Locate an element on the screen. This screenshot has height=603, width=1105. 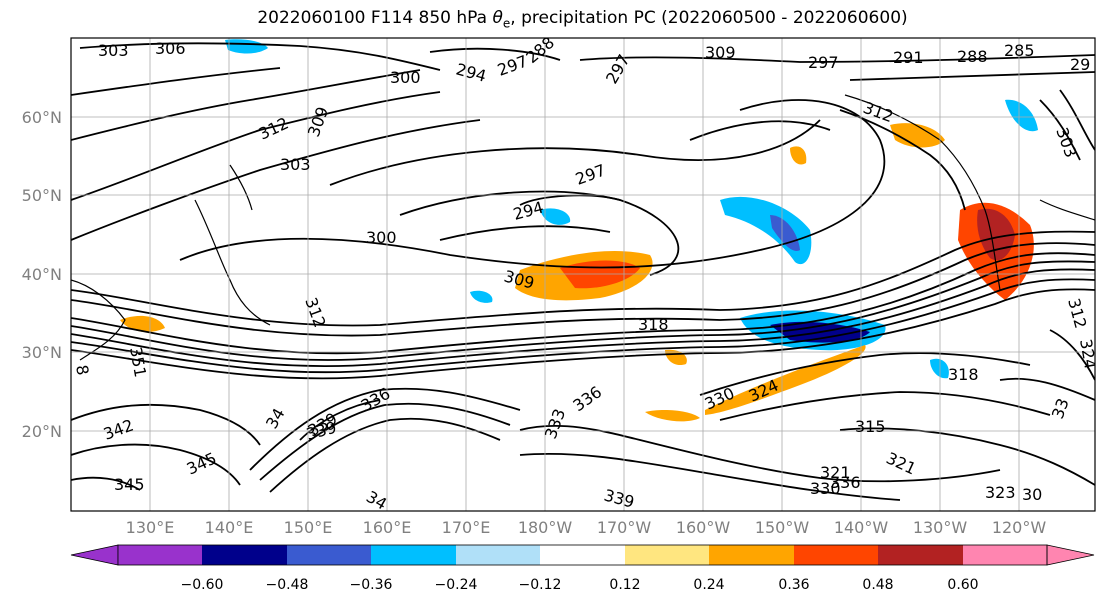
theta-symbol: θ is located at coordinates (497, 18).